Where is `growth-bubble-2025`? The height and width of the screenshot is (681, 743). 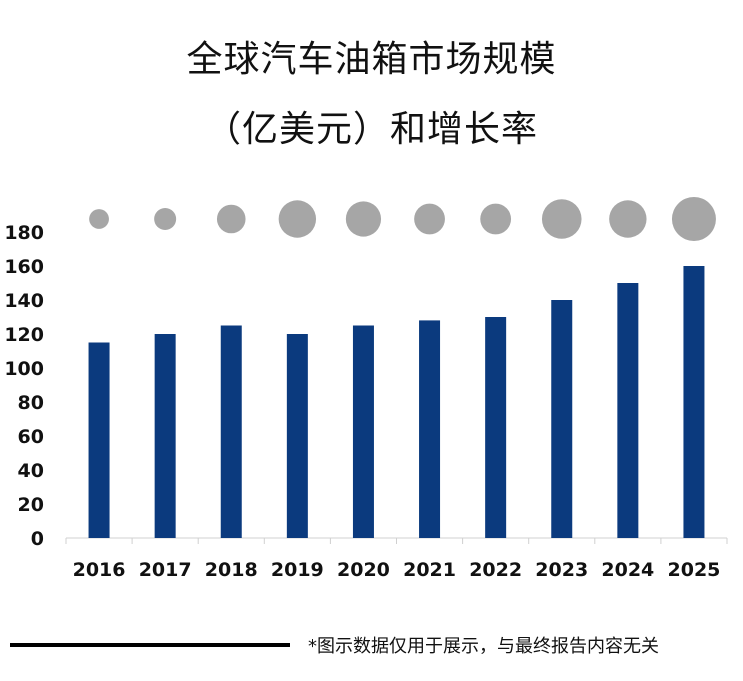 growth-bubble-2025 is located at coordinates (693, 219).